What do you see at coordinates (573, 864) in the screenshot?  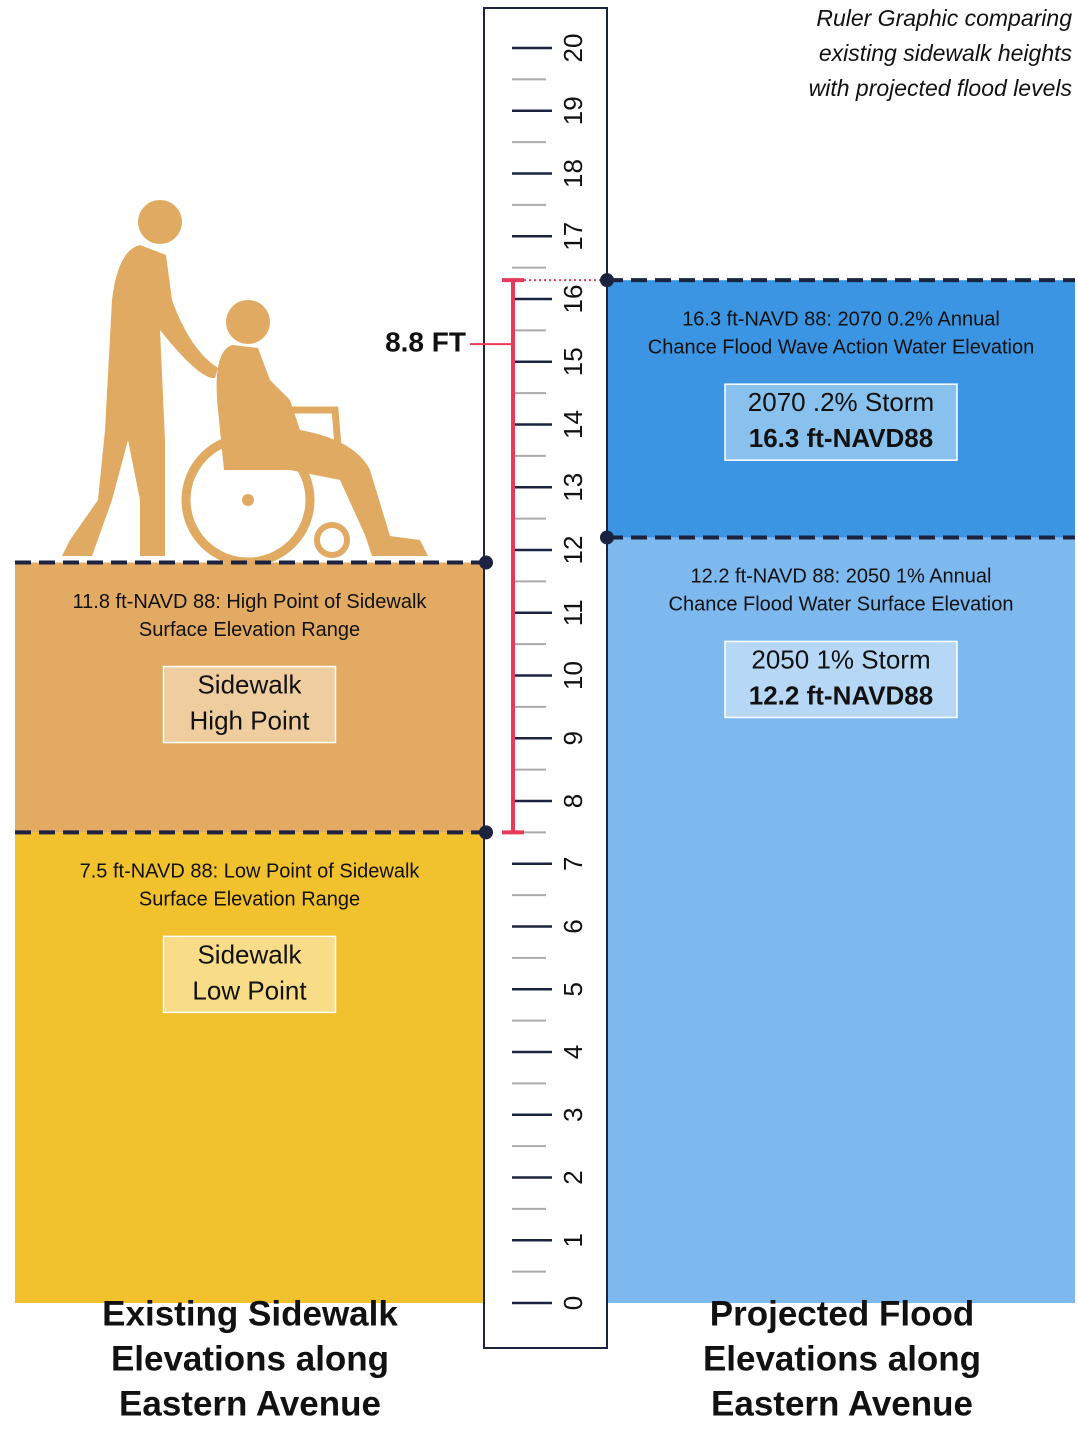 I see `ruler-tick-label: 7` at bounding box center [573, 864].